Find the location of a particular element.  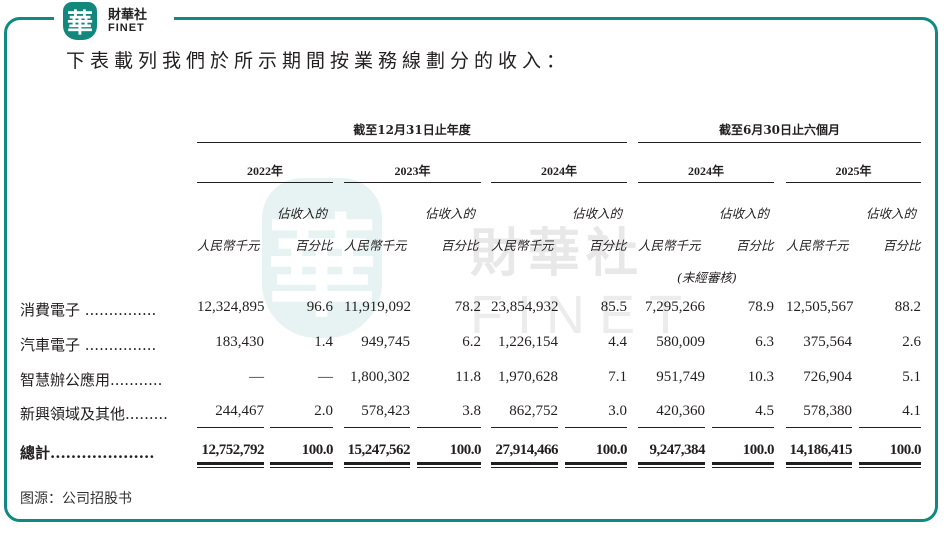

period-header-annual: 截至12月31日止年度 is located at coordinates (412, 130).